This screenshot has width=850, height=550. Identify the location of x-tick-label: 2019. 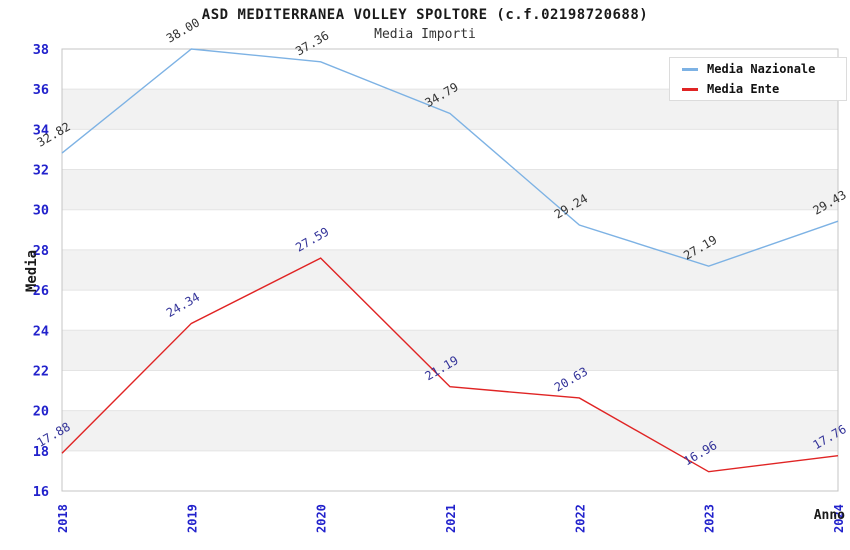
(192, 518).